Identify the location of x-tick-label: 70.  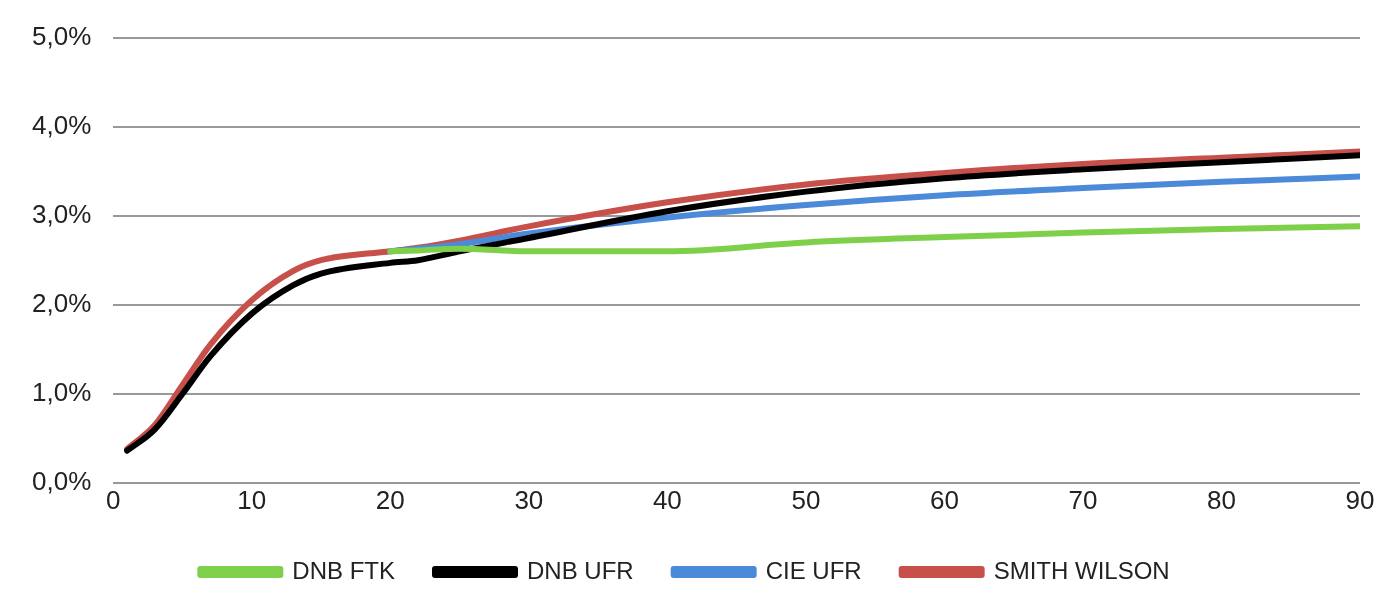
(1083, 499).